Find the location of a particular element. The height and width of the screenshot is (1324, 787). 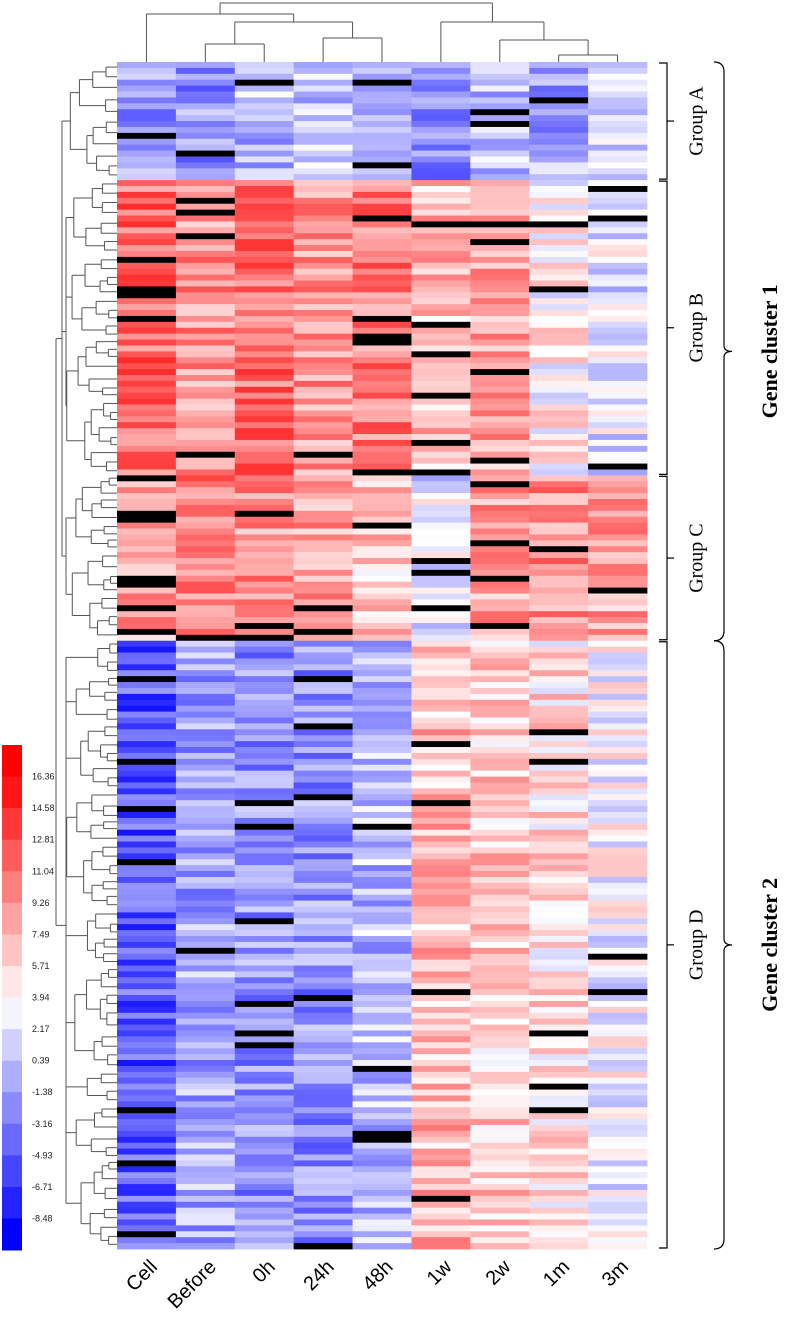

group-bracket is located at coordinates (663, 558).